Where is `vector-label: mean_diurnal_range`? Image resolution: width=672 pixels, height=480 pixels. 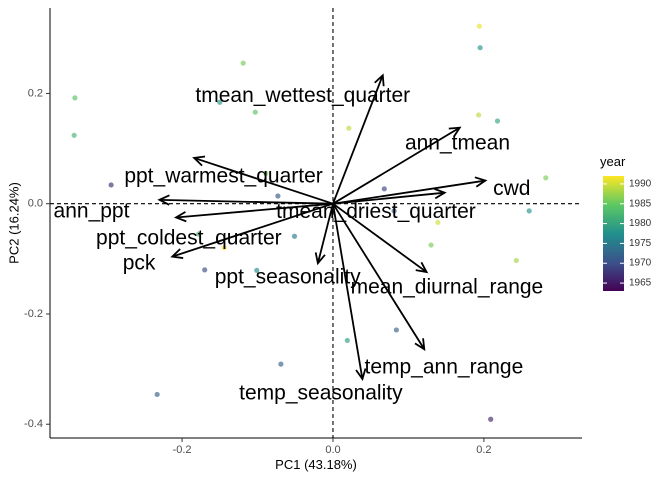
vector-label: mean_diurnal_range is located at coordinates (447, 286).